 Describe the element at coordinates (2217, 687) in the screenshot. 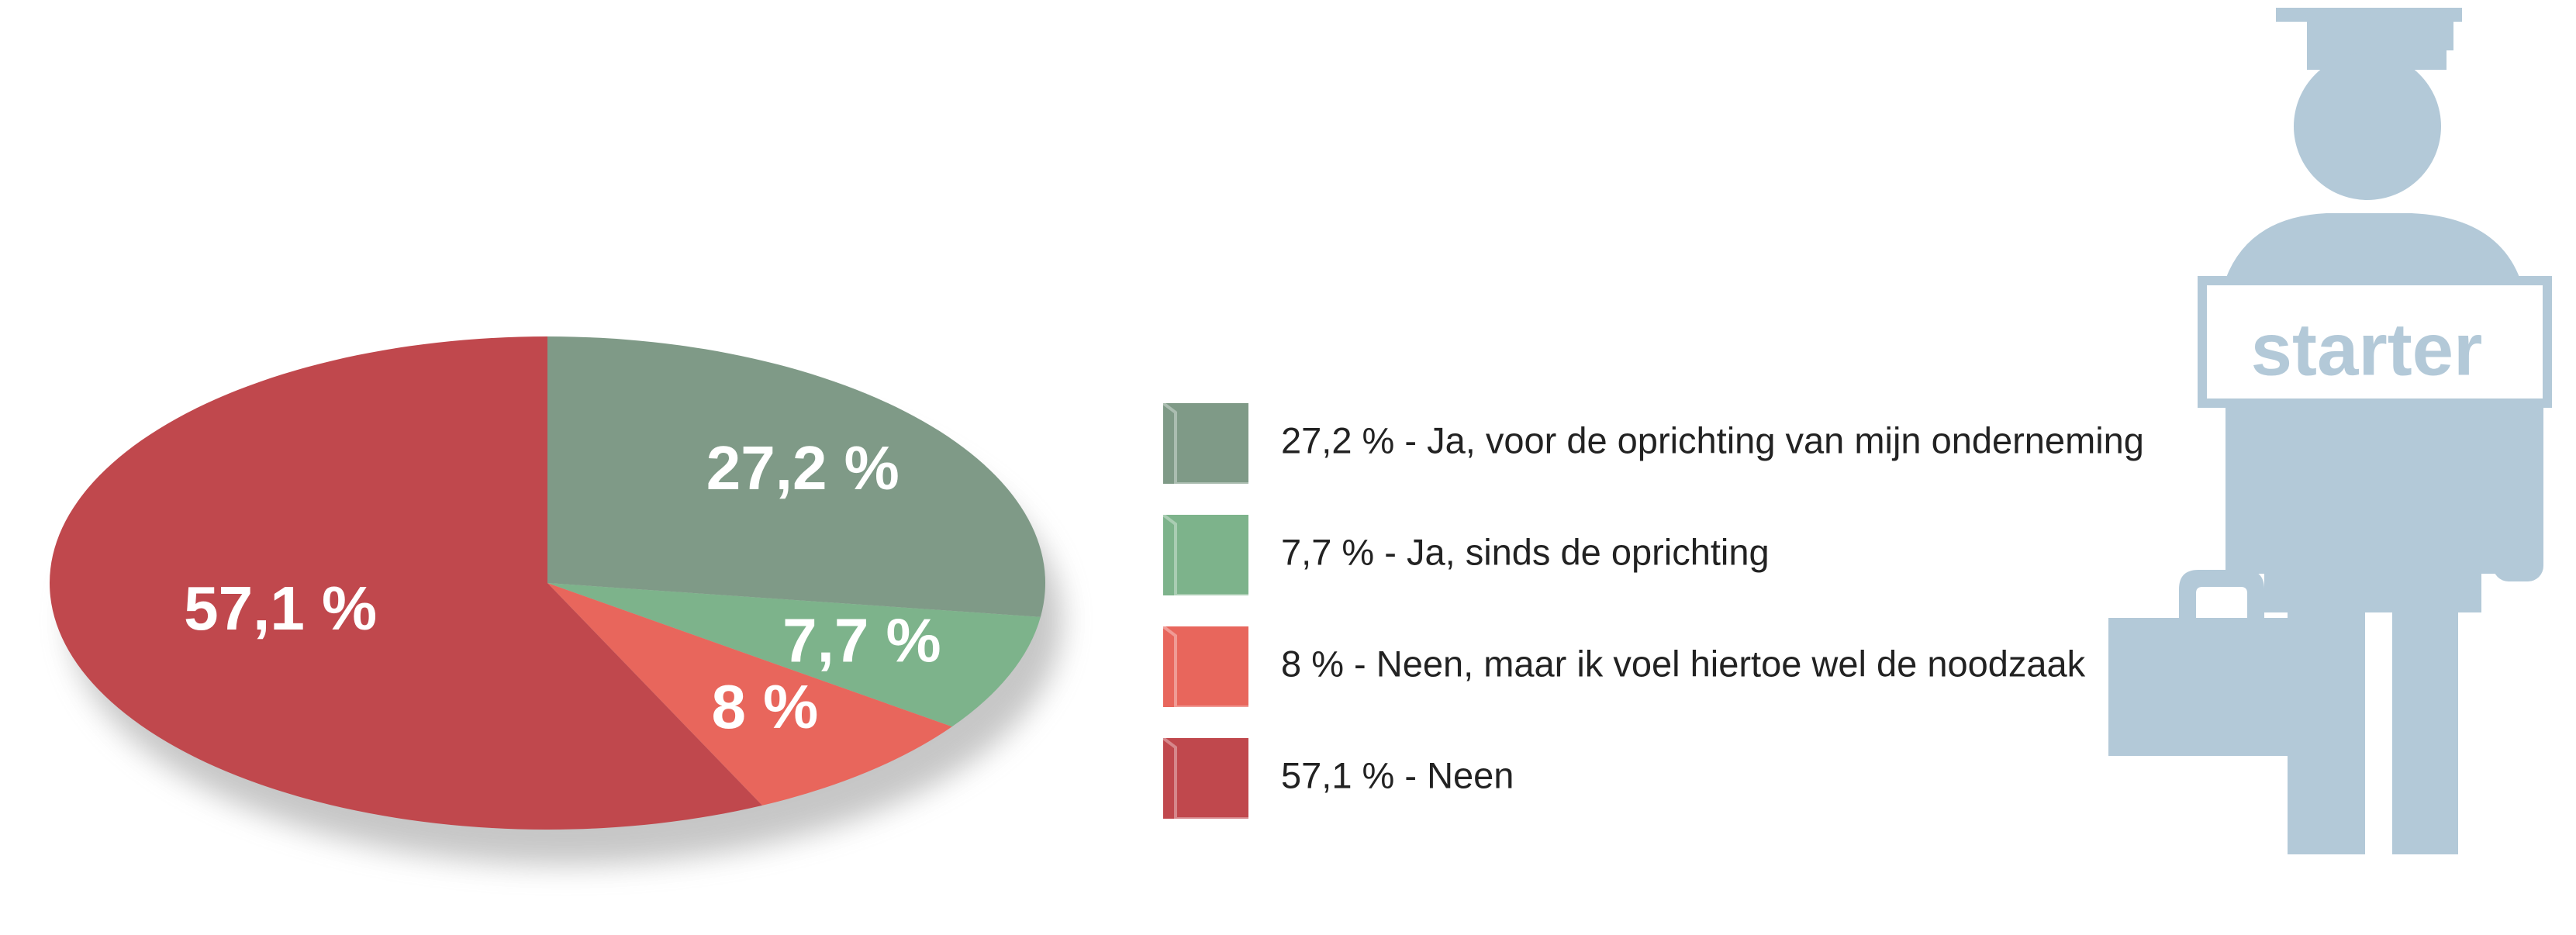

I see `briefcase` at that location.